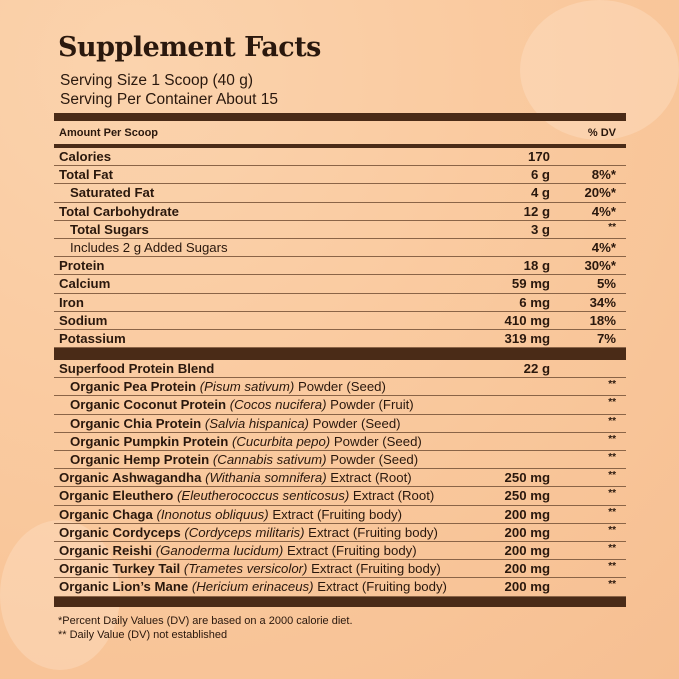 The height and width of the screenshot is (679, 679). Describe the element at coordinates (245, 569) in the screenshot. I see `latin-name: (Trametes versicolor)` at that location.